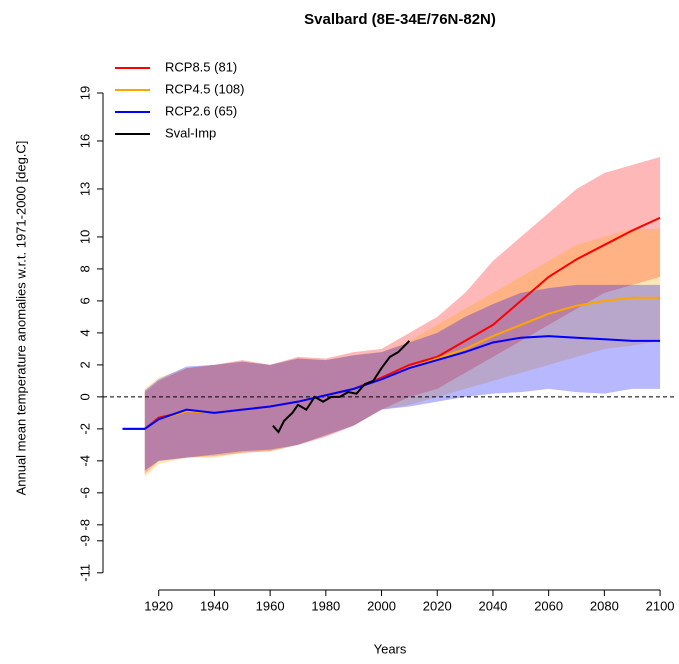 This screenshot has width=679, height=664. Describe the element at coordinates (84, 461) in the screenshot. I see `y-tick-label: -4` at that location.